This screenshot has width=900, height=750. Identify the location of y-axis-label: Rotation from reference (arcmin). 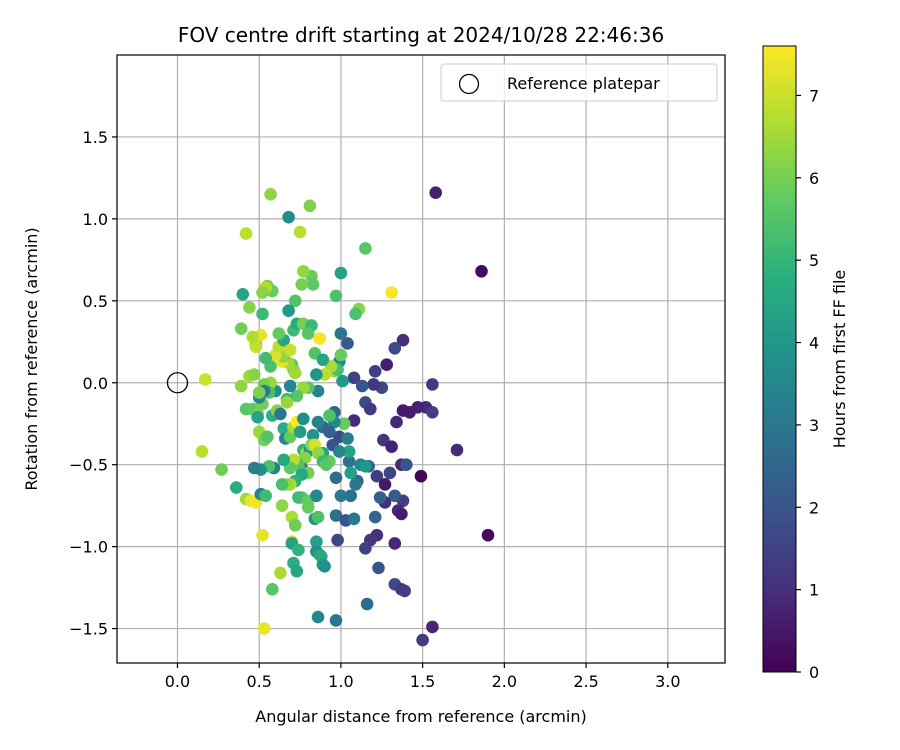
(31, 358).